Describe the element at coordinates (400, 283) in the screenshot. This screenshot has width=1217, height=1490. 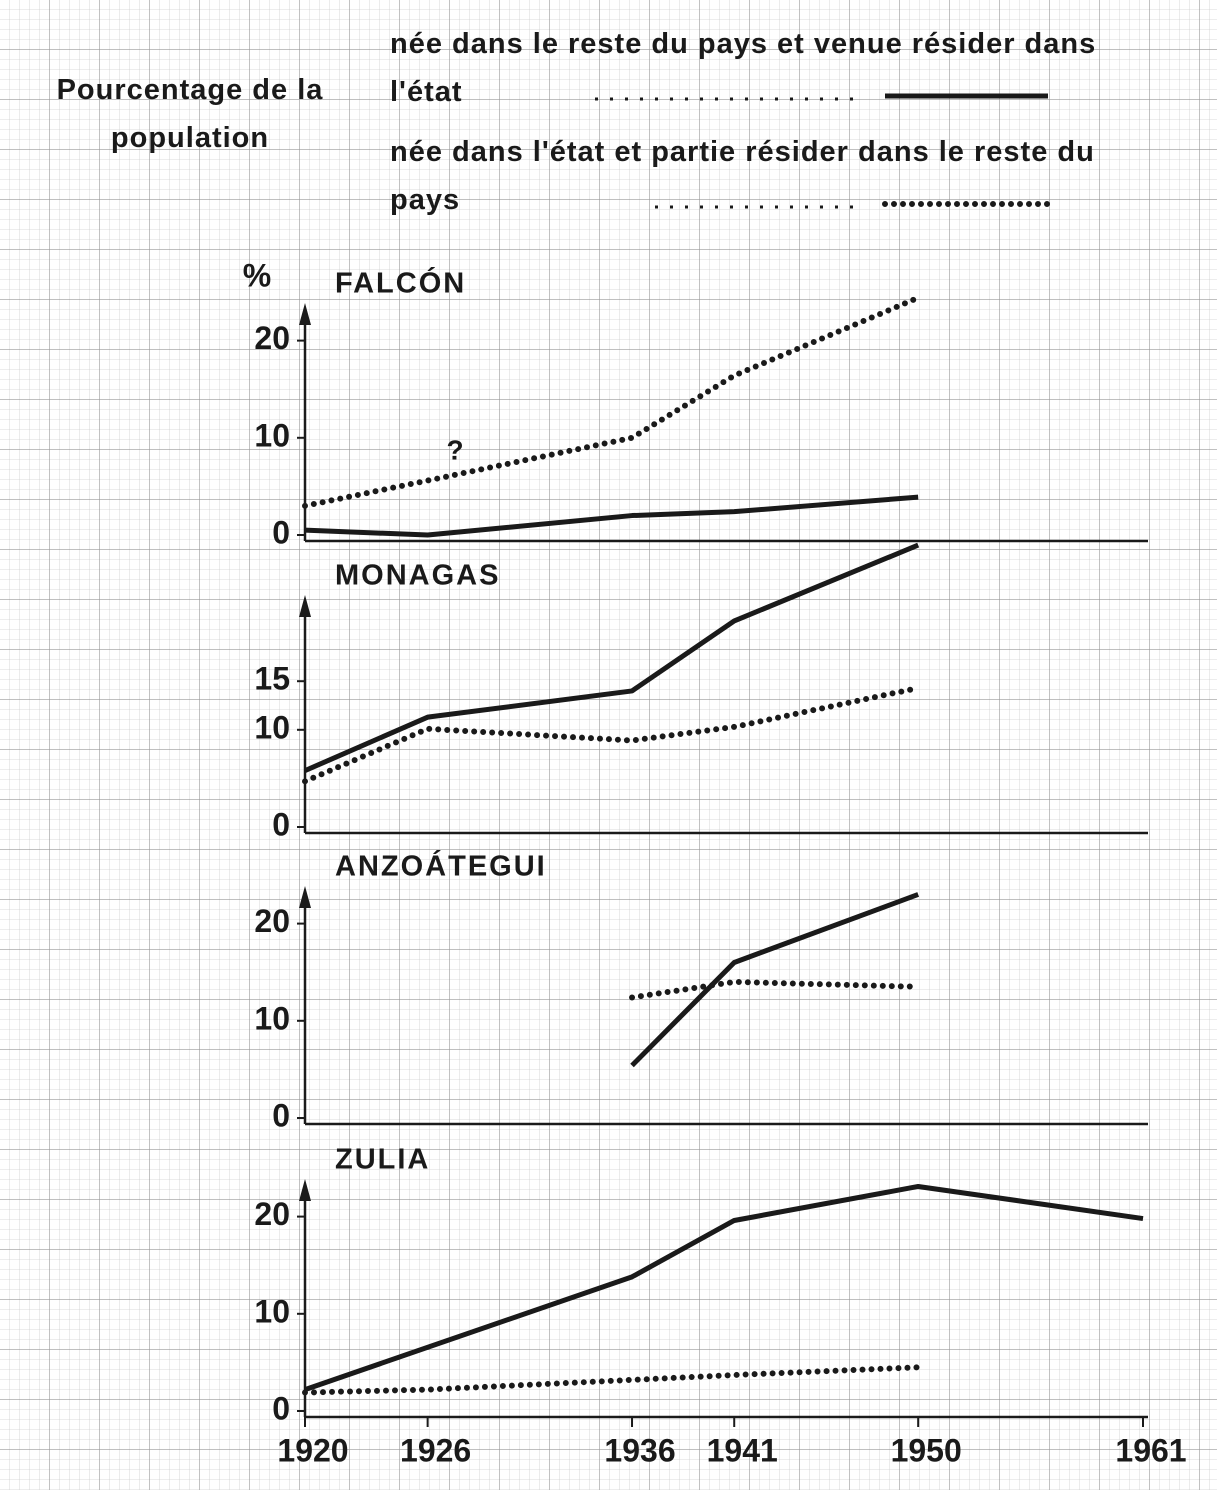
I see `chart-title: FALCÓN` at that location.